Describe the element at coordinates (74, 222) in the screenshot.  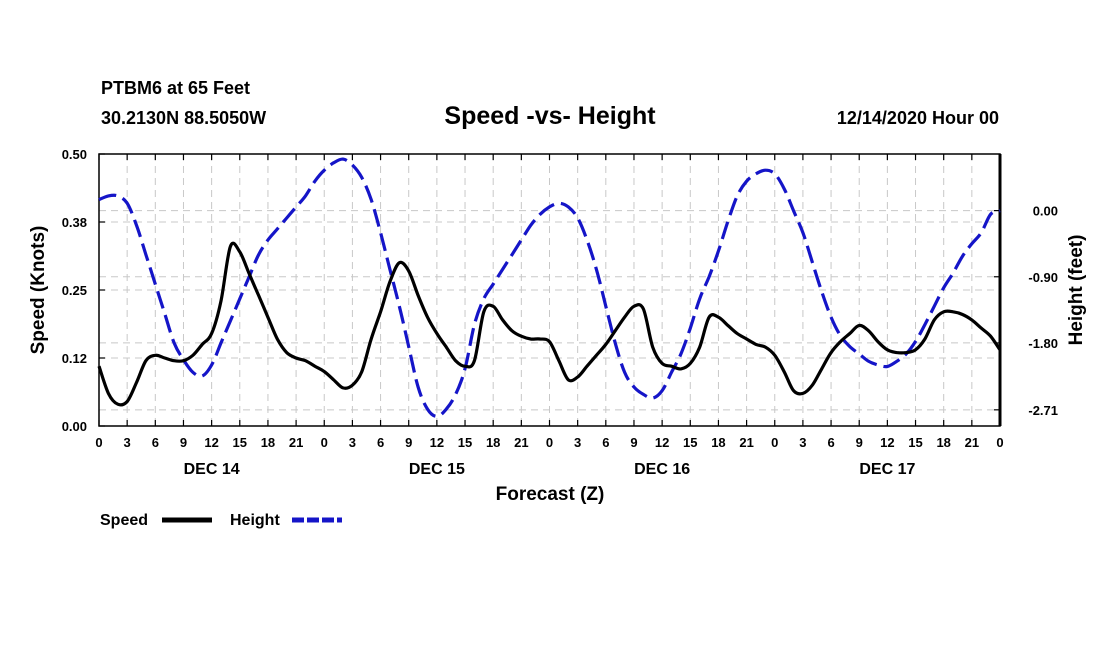
I see `left-y-tick-label: 0.38` at that location.